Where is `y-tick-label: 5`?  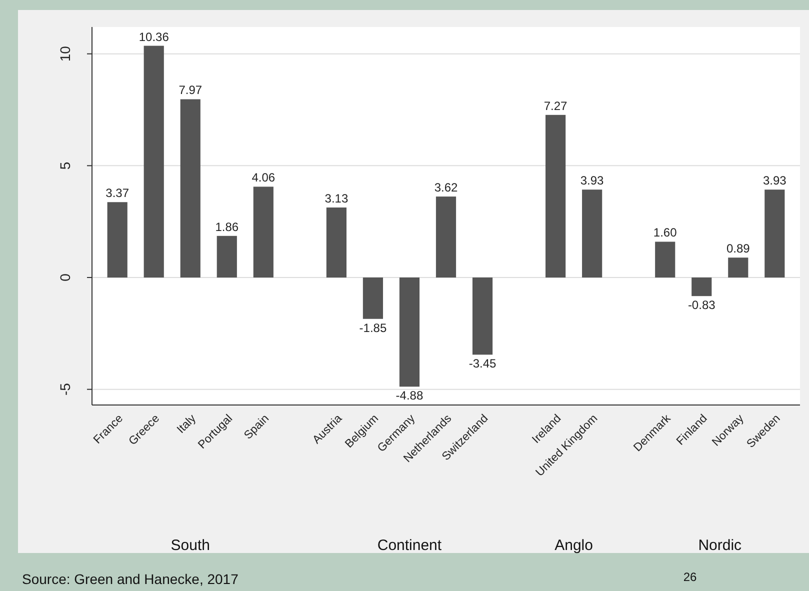 y-tick-label: 5 is located at coordinates (65, 166).